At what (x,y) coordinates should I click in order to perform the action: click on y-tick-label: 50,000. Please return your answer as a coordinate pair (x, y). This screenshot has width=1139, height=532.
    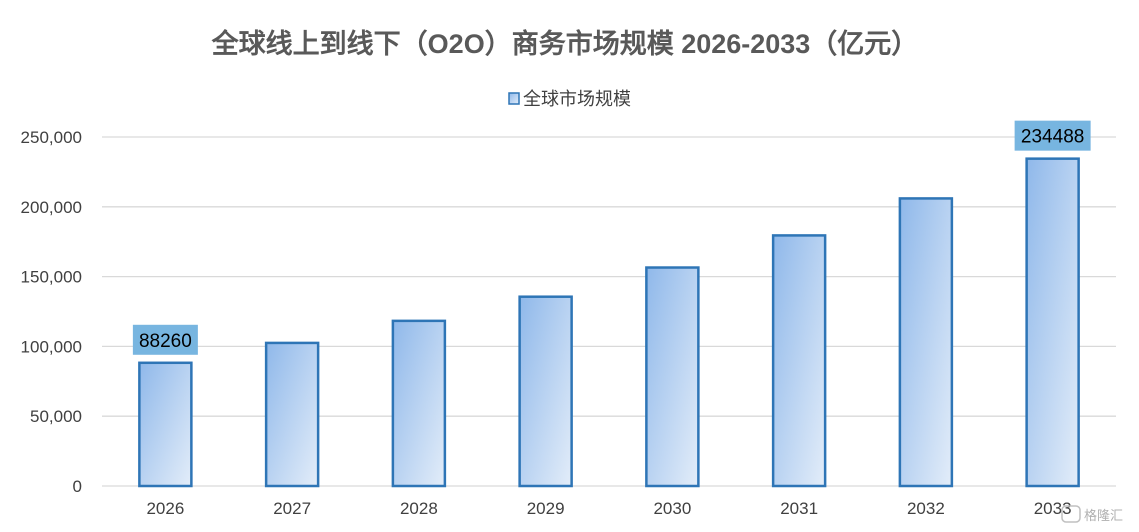
    Looking at the image, I should click on (56, 416).